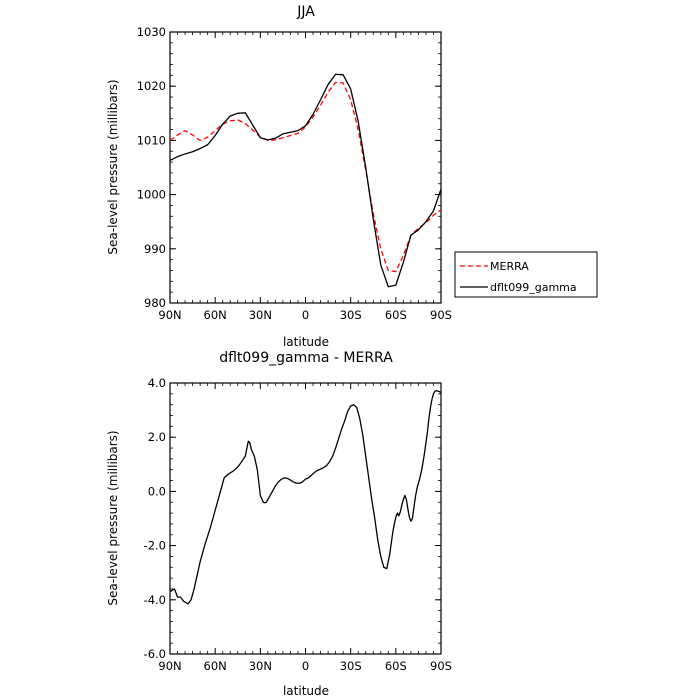 The image size is (700, 700). I want to click on series-line-dflt099-gamma, so click(305, 180).